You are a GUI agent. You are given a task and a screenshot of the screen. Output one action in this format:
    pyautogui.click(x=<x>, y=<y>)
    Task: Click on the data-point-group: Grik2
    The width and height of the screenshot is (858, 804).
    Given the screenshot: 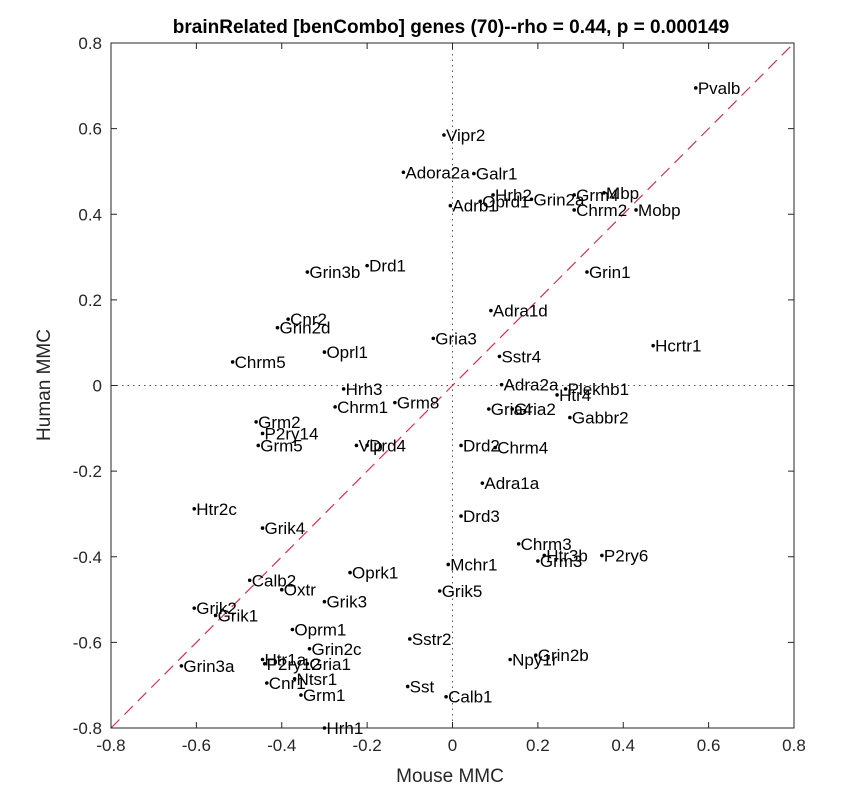 What is the action you would take?
    pyautogui.click(x=214, y=608)
    